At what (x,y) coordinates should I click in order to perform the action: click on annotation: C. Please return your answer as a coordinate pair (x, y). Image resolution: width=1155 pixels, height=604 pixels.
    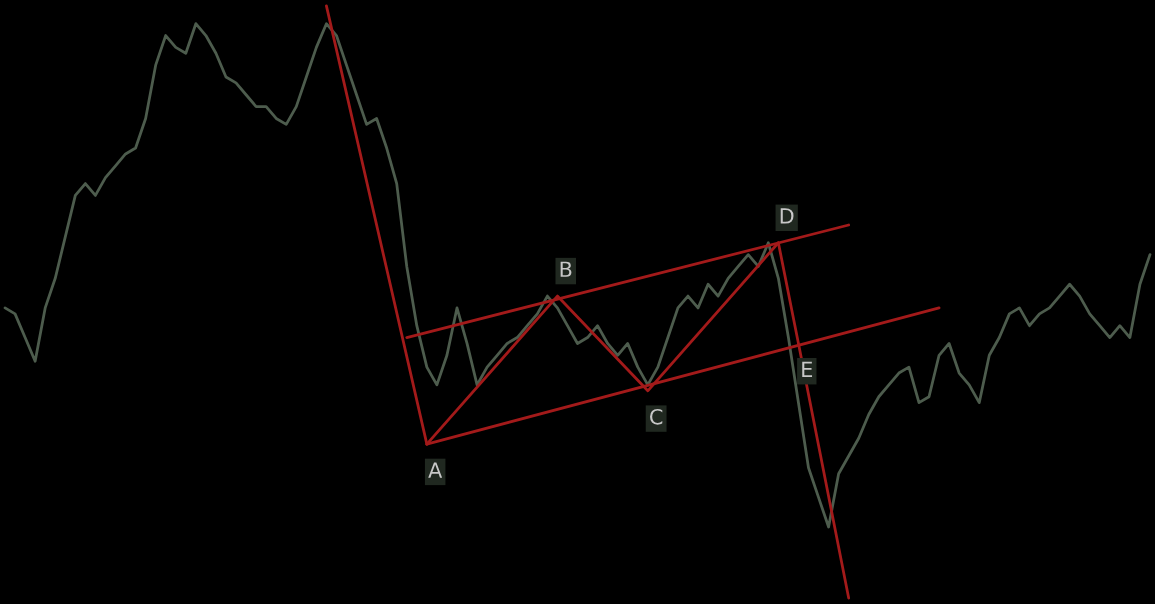
    Looking at the image, I should click on (656, 416).